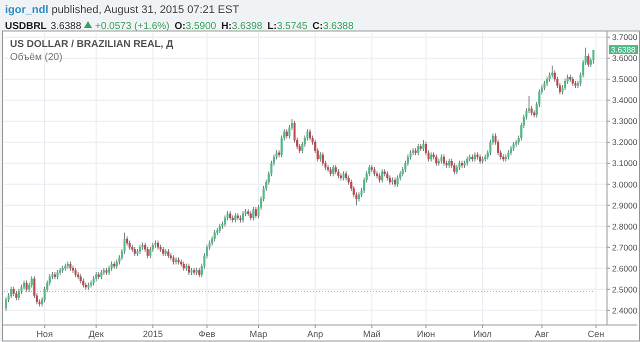 The height and width of the screenshot is (342, 640). What do you see at coordinates (625, 37) in the screenshot?
I see `y-tick-label: 3.7000` at bounding box center [625, 37].